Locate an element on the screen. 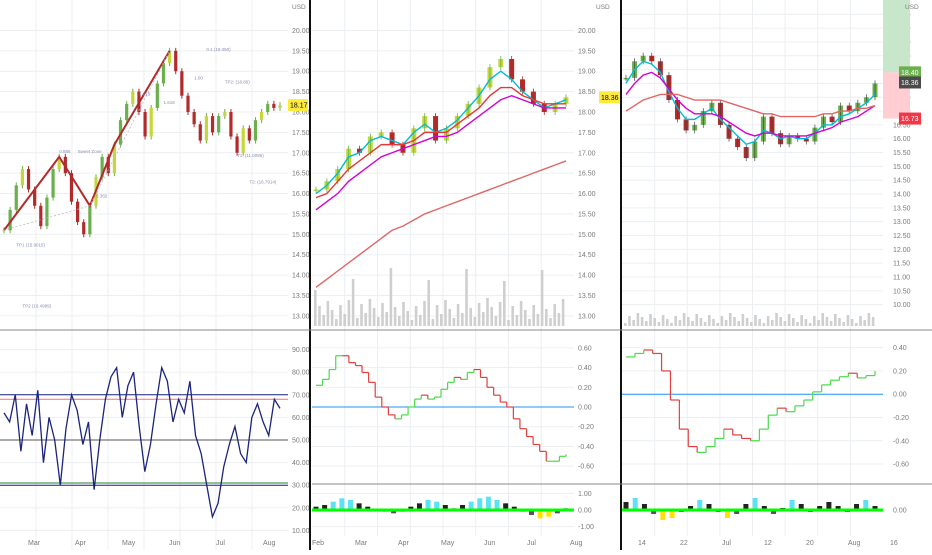 The width and height of the screenshot is (932, 555). price-badge-label: 18.40 is located at coordinates (910, 73).